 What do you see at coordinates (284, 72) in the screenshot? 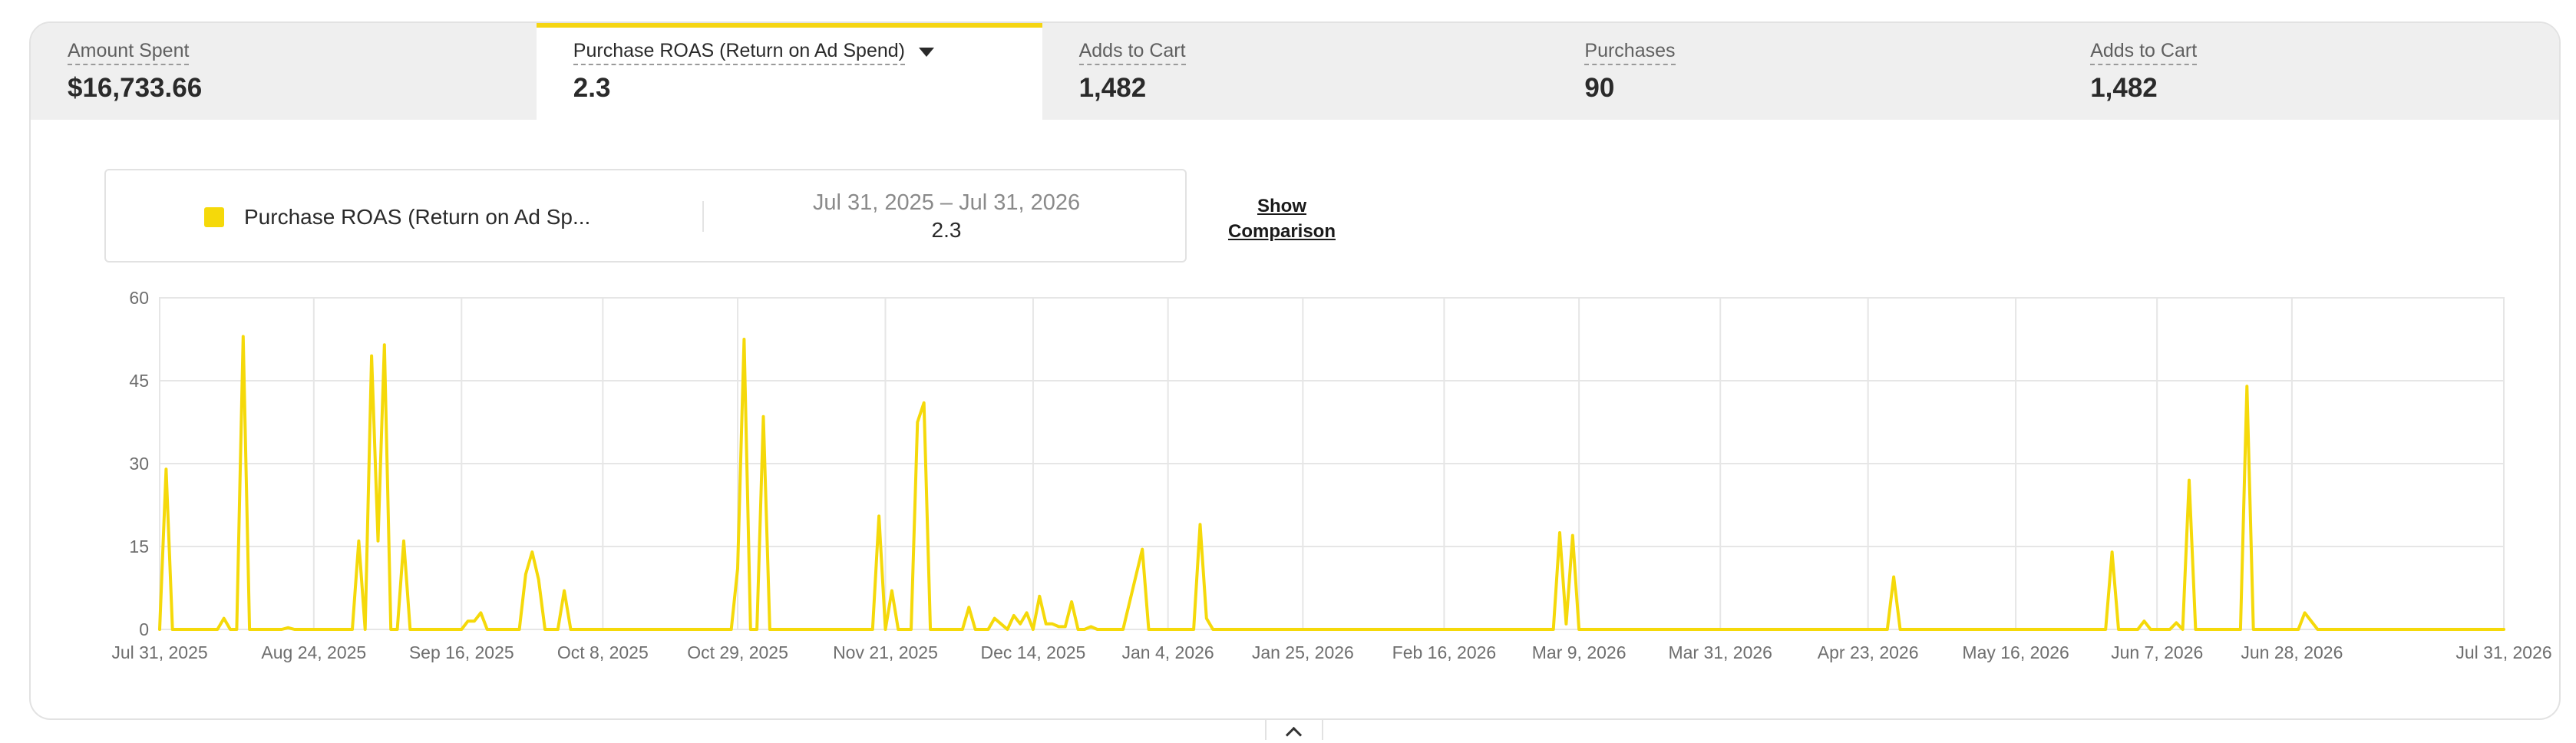
I see `tab-amount-spent: Amount Spent $16,733.66` at bounding box center [284, 72].